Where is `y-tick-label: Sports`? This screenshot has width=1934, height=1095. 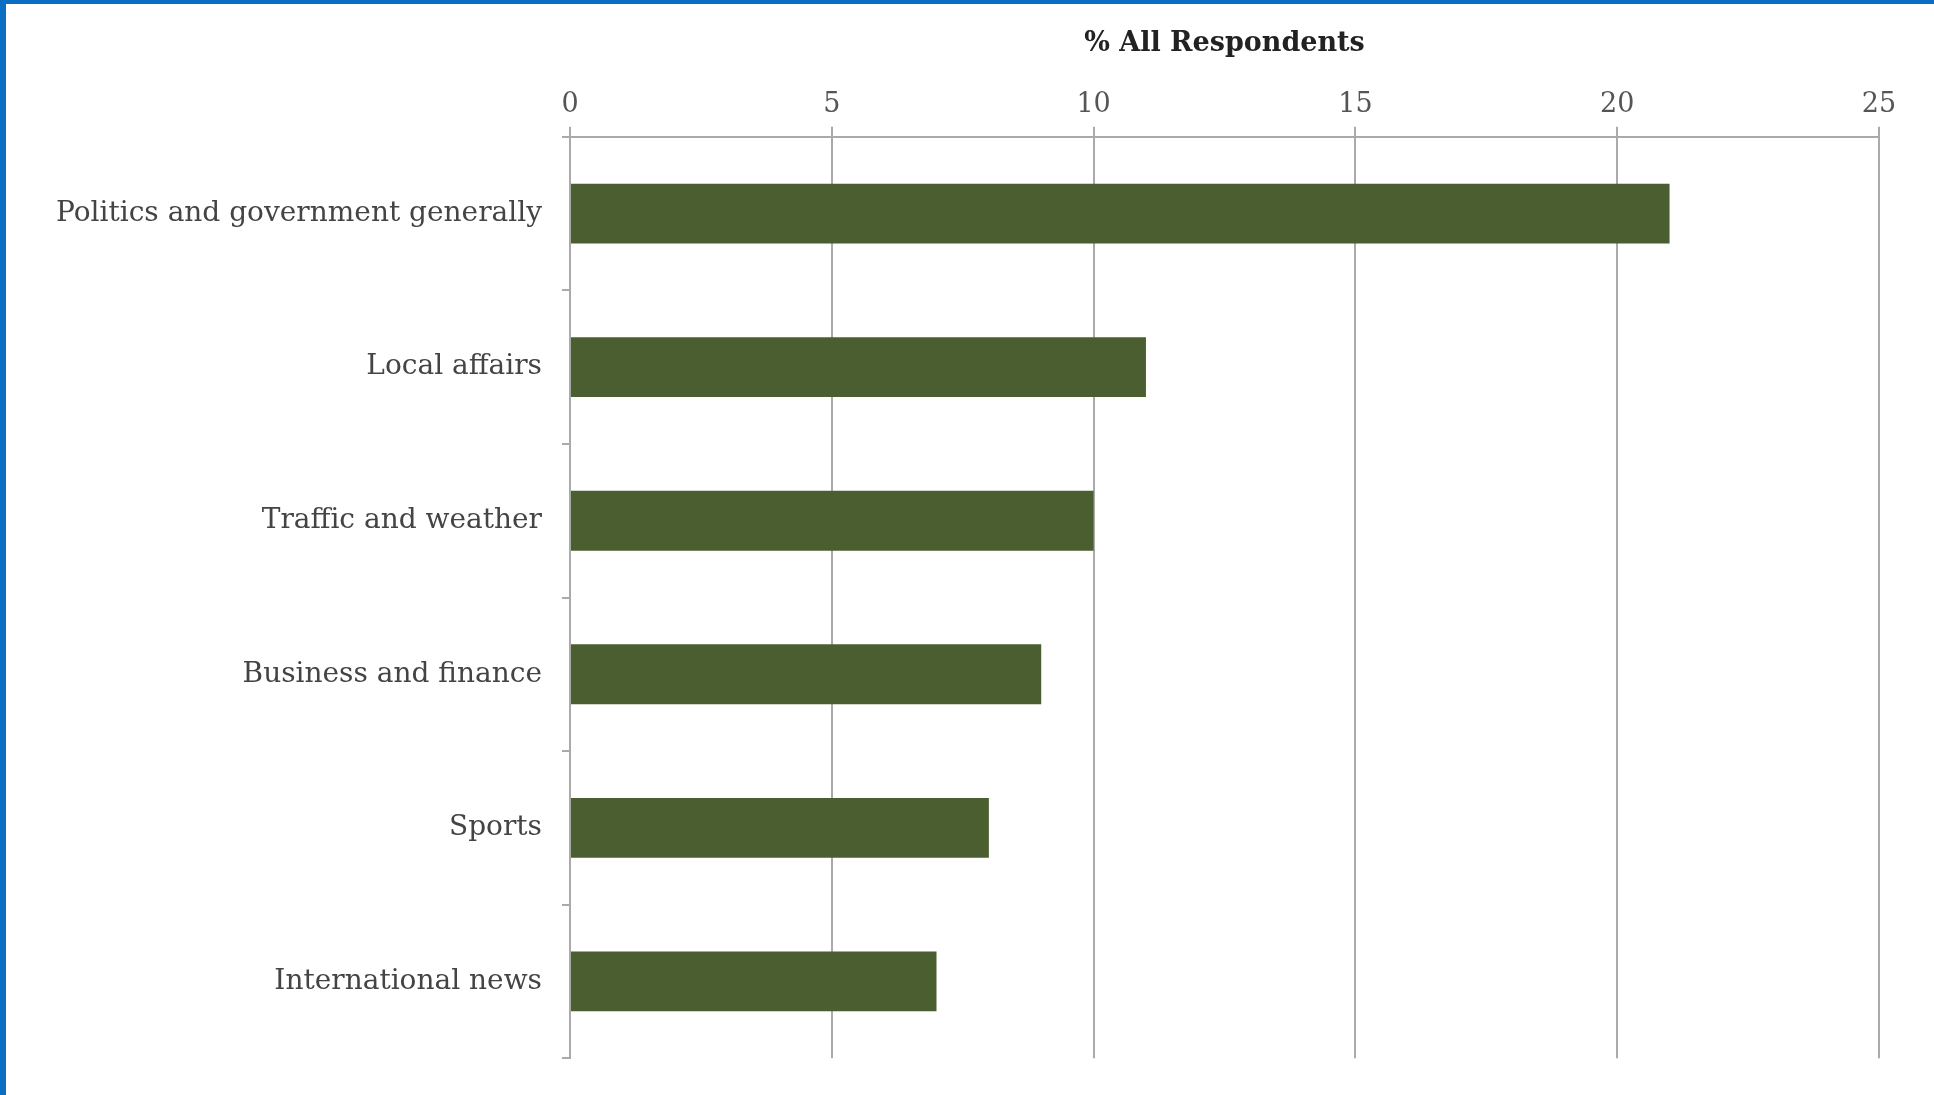 y-tick-label: Sports is located at coordinates (495, 826).